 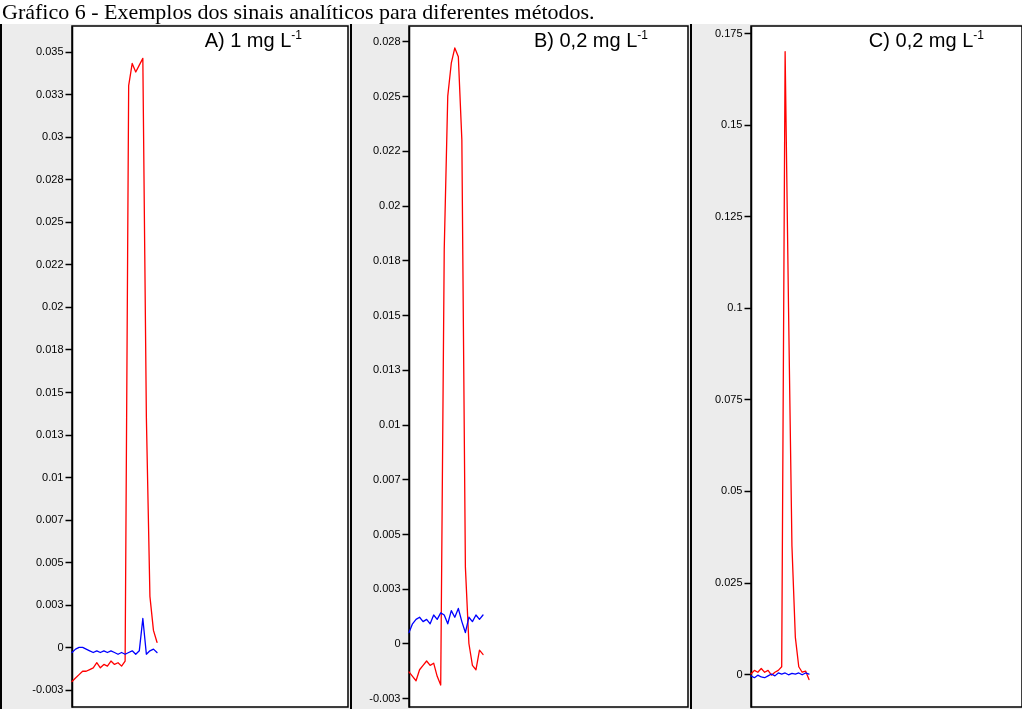 I want to click on text: Gráfico 6 - Exemplos dos sinais analíticos para diferentes métodos., so click(x=298, y=12).